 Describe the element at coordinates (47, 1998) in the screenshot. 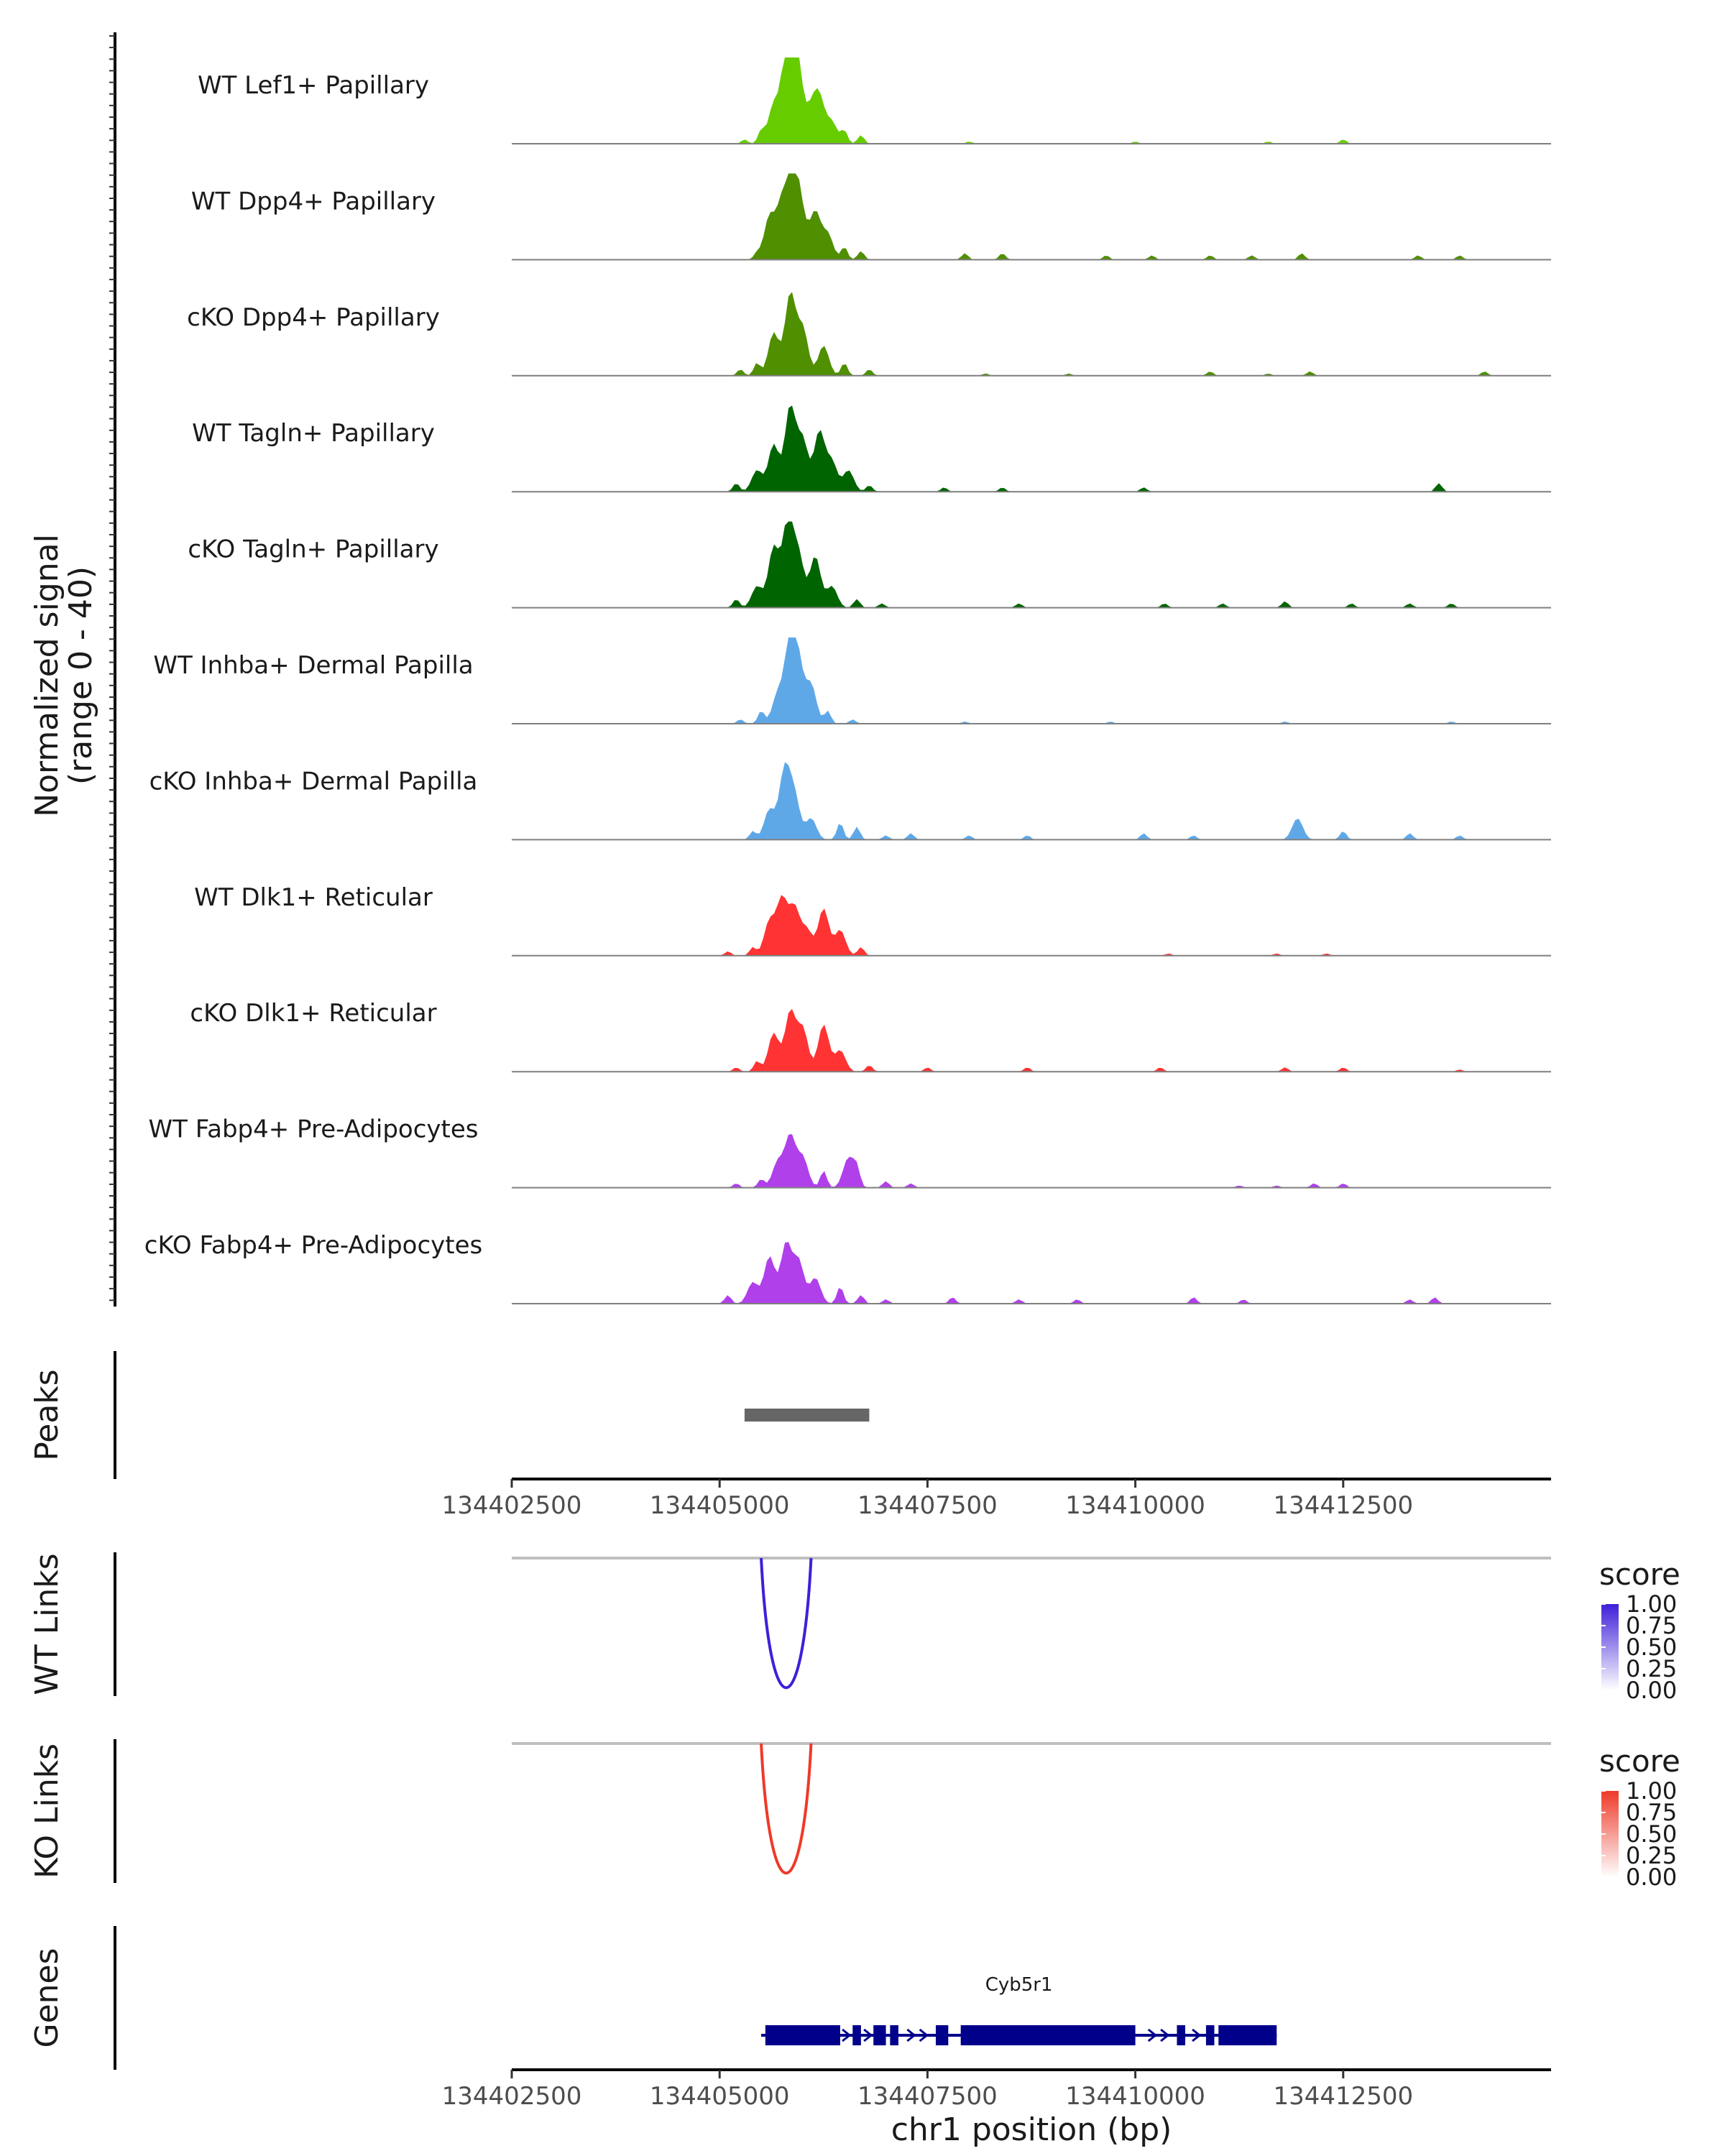

I see `genes-panel-label: Genes` at that location.